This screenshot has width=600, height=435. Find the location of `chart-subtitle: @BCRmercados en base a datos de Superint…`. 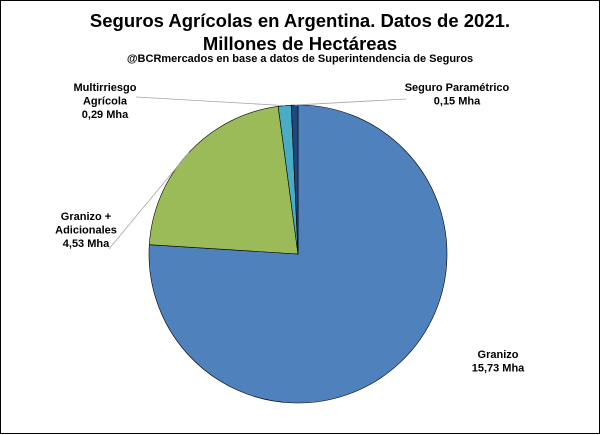

chart-subtitle: @BCRmercados en base a datos de Superint… is located at coordinates (300, 59).